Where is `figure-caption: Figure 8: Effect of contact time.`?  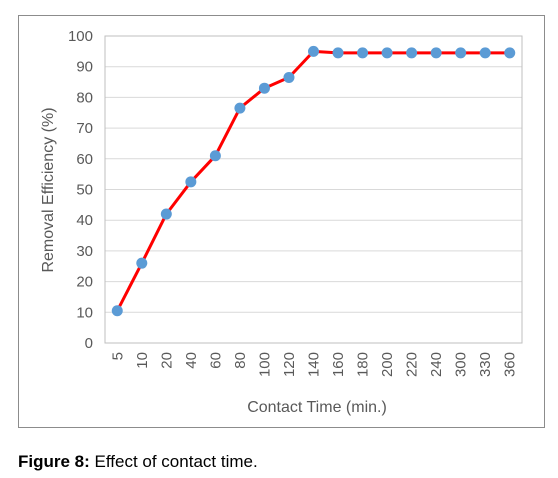
figure-caption: Figure 8: Effect of contact time. is located at coordinates (138, 462).